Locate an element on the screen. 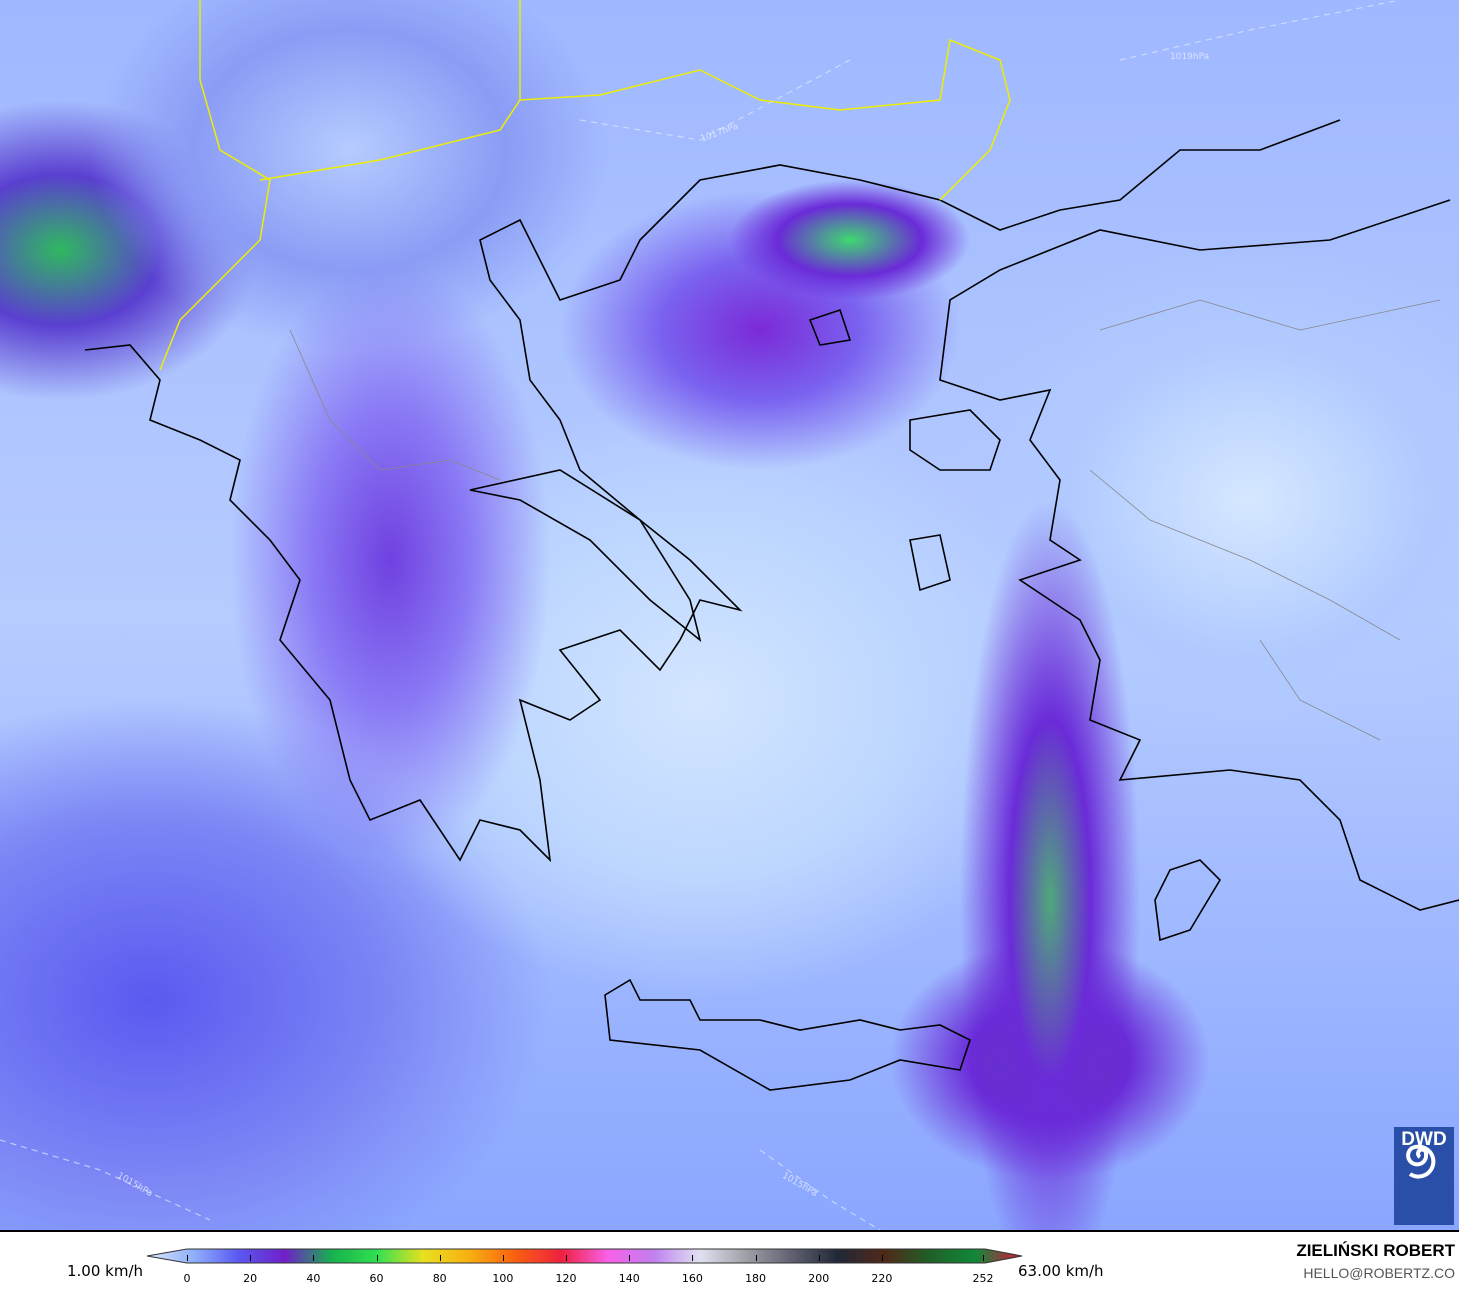 The width and height of the screenshot is (1459, 1289). rhodes-coast is located at coordinates (1188, 900).